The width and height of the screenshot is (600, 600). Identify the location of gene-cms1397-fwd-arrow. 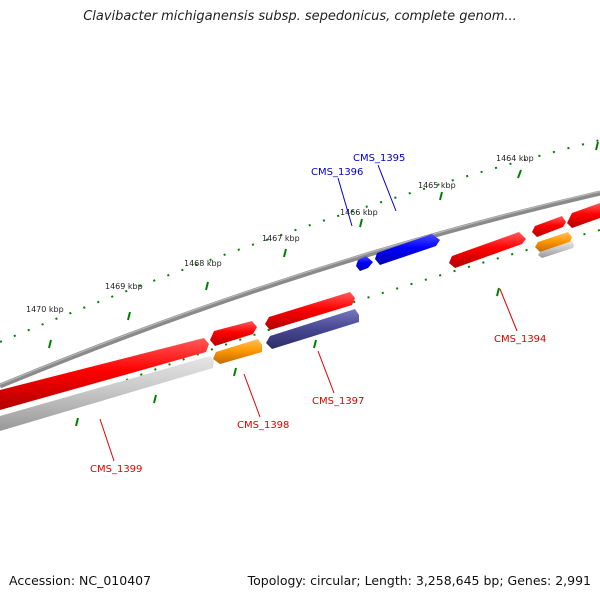
(310, 311).